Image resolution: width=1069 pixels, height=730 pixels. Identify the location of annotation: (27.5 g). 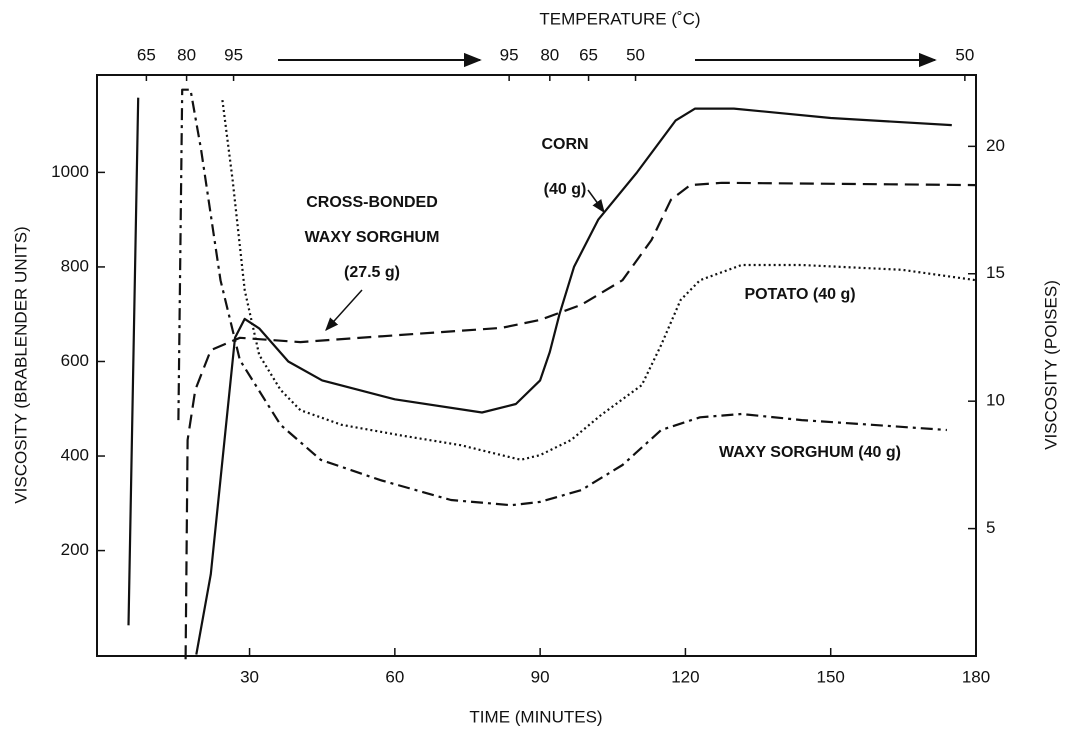
(372, 272).